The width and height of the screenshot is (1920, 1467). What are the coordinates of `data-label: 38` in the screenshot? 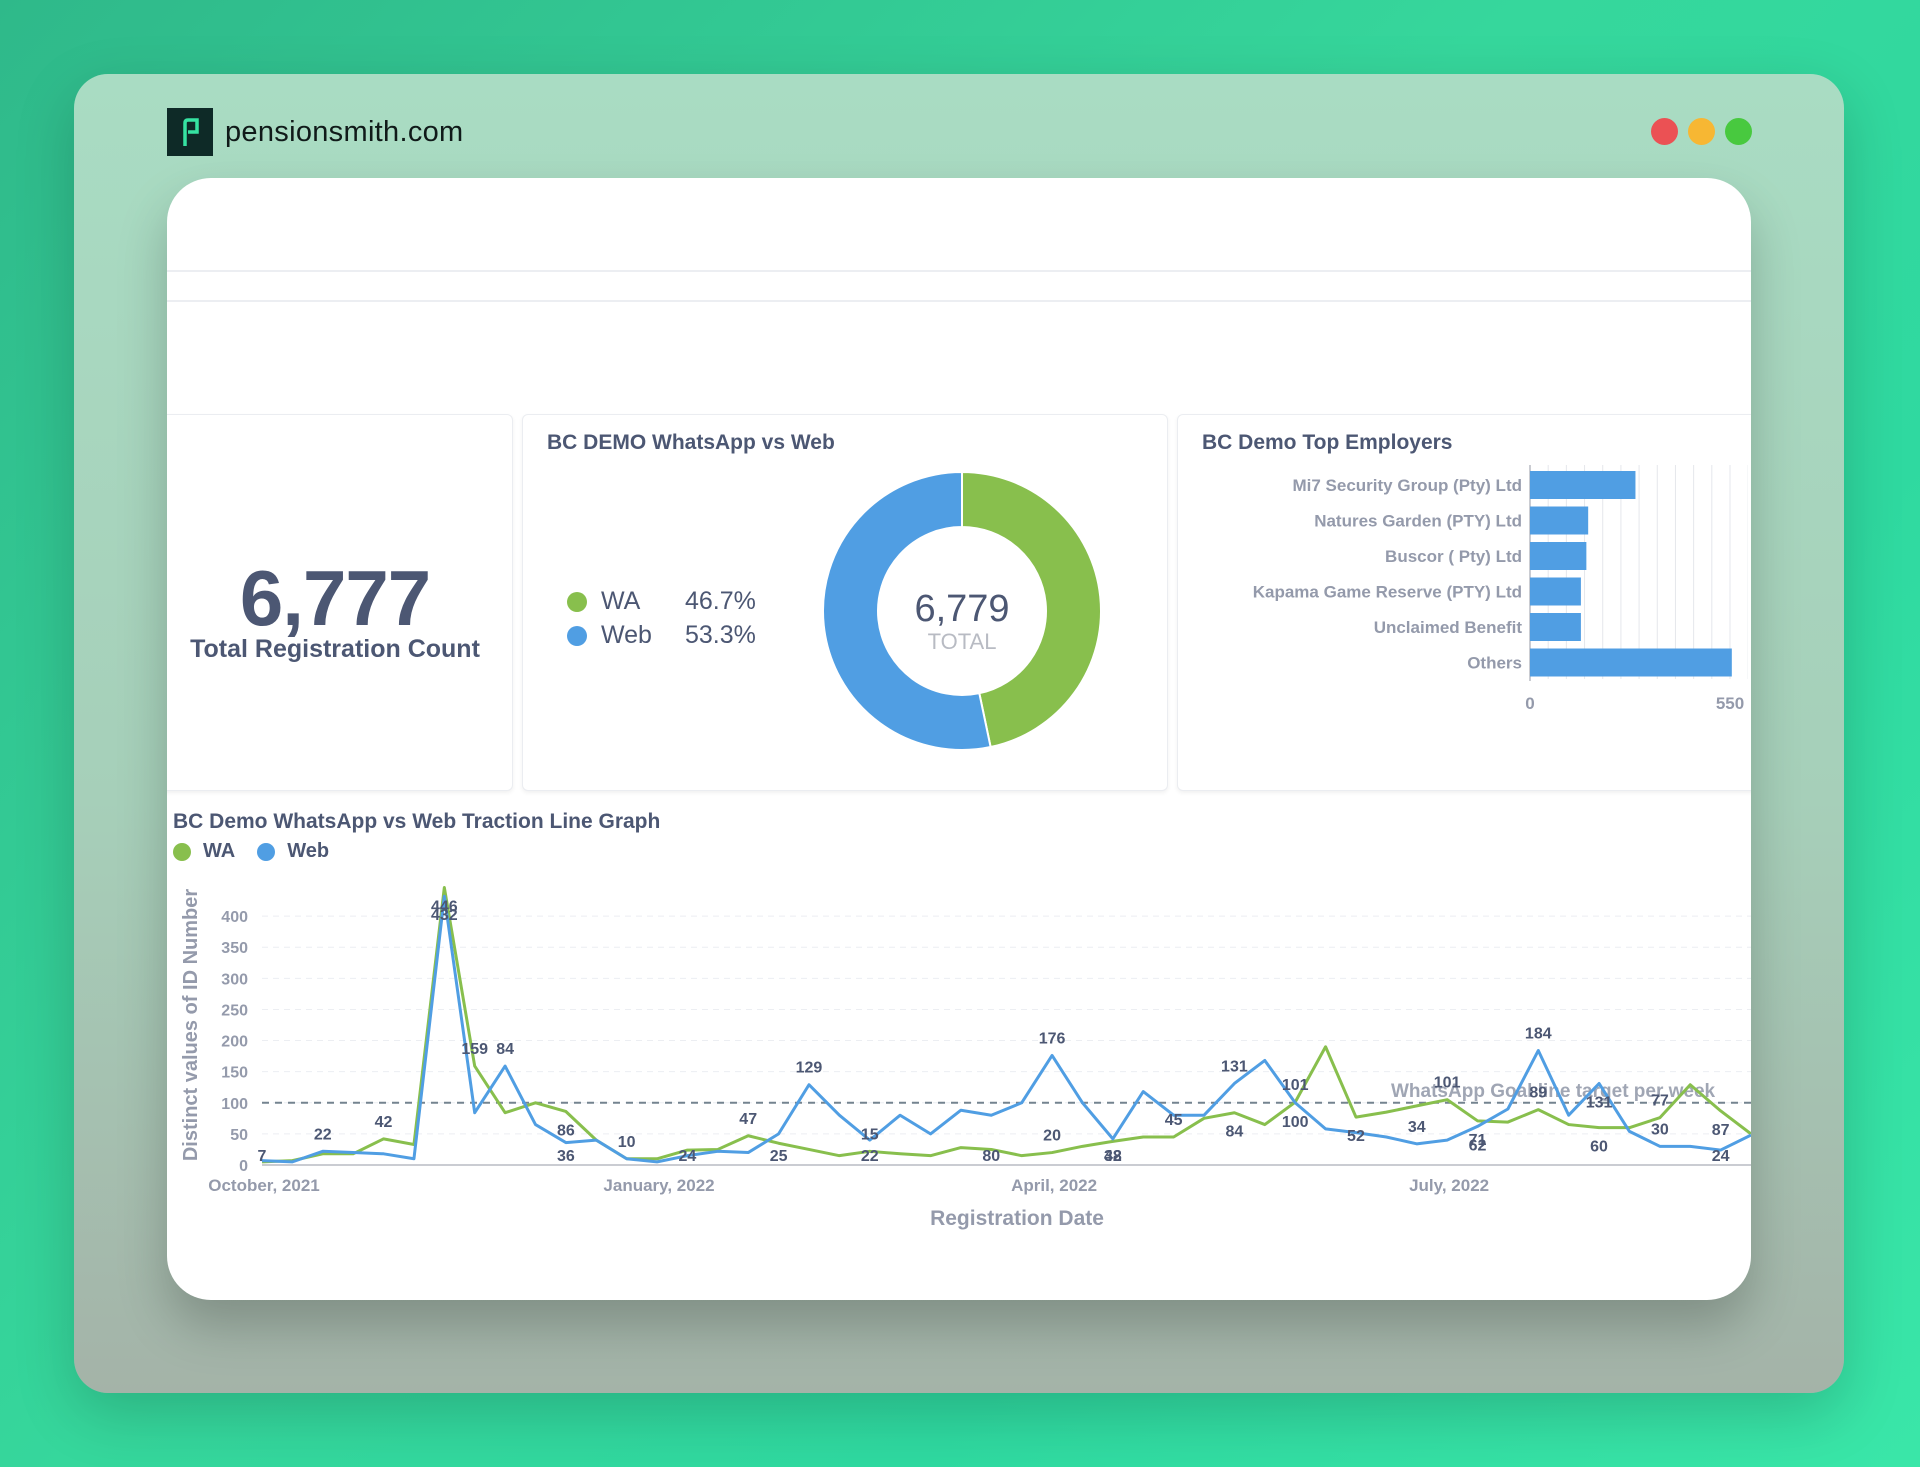 It's located at (1113, 1156).